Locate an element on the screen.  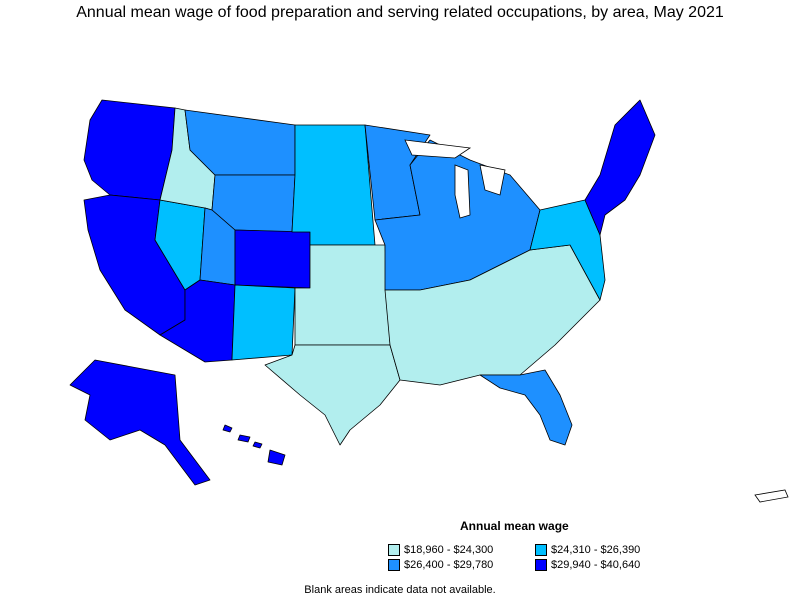
region-florida is located at coordinates (526, 407).